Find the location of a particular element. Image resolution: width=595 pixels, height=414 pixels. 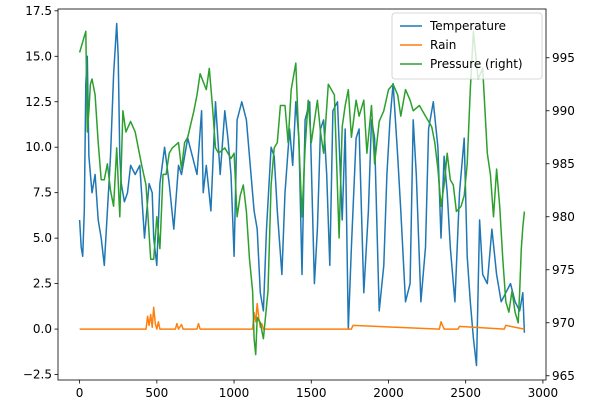

x-tick-label: 1500 is located at coordinates (311, 393).